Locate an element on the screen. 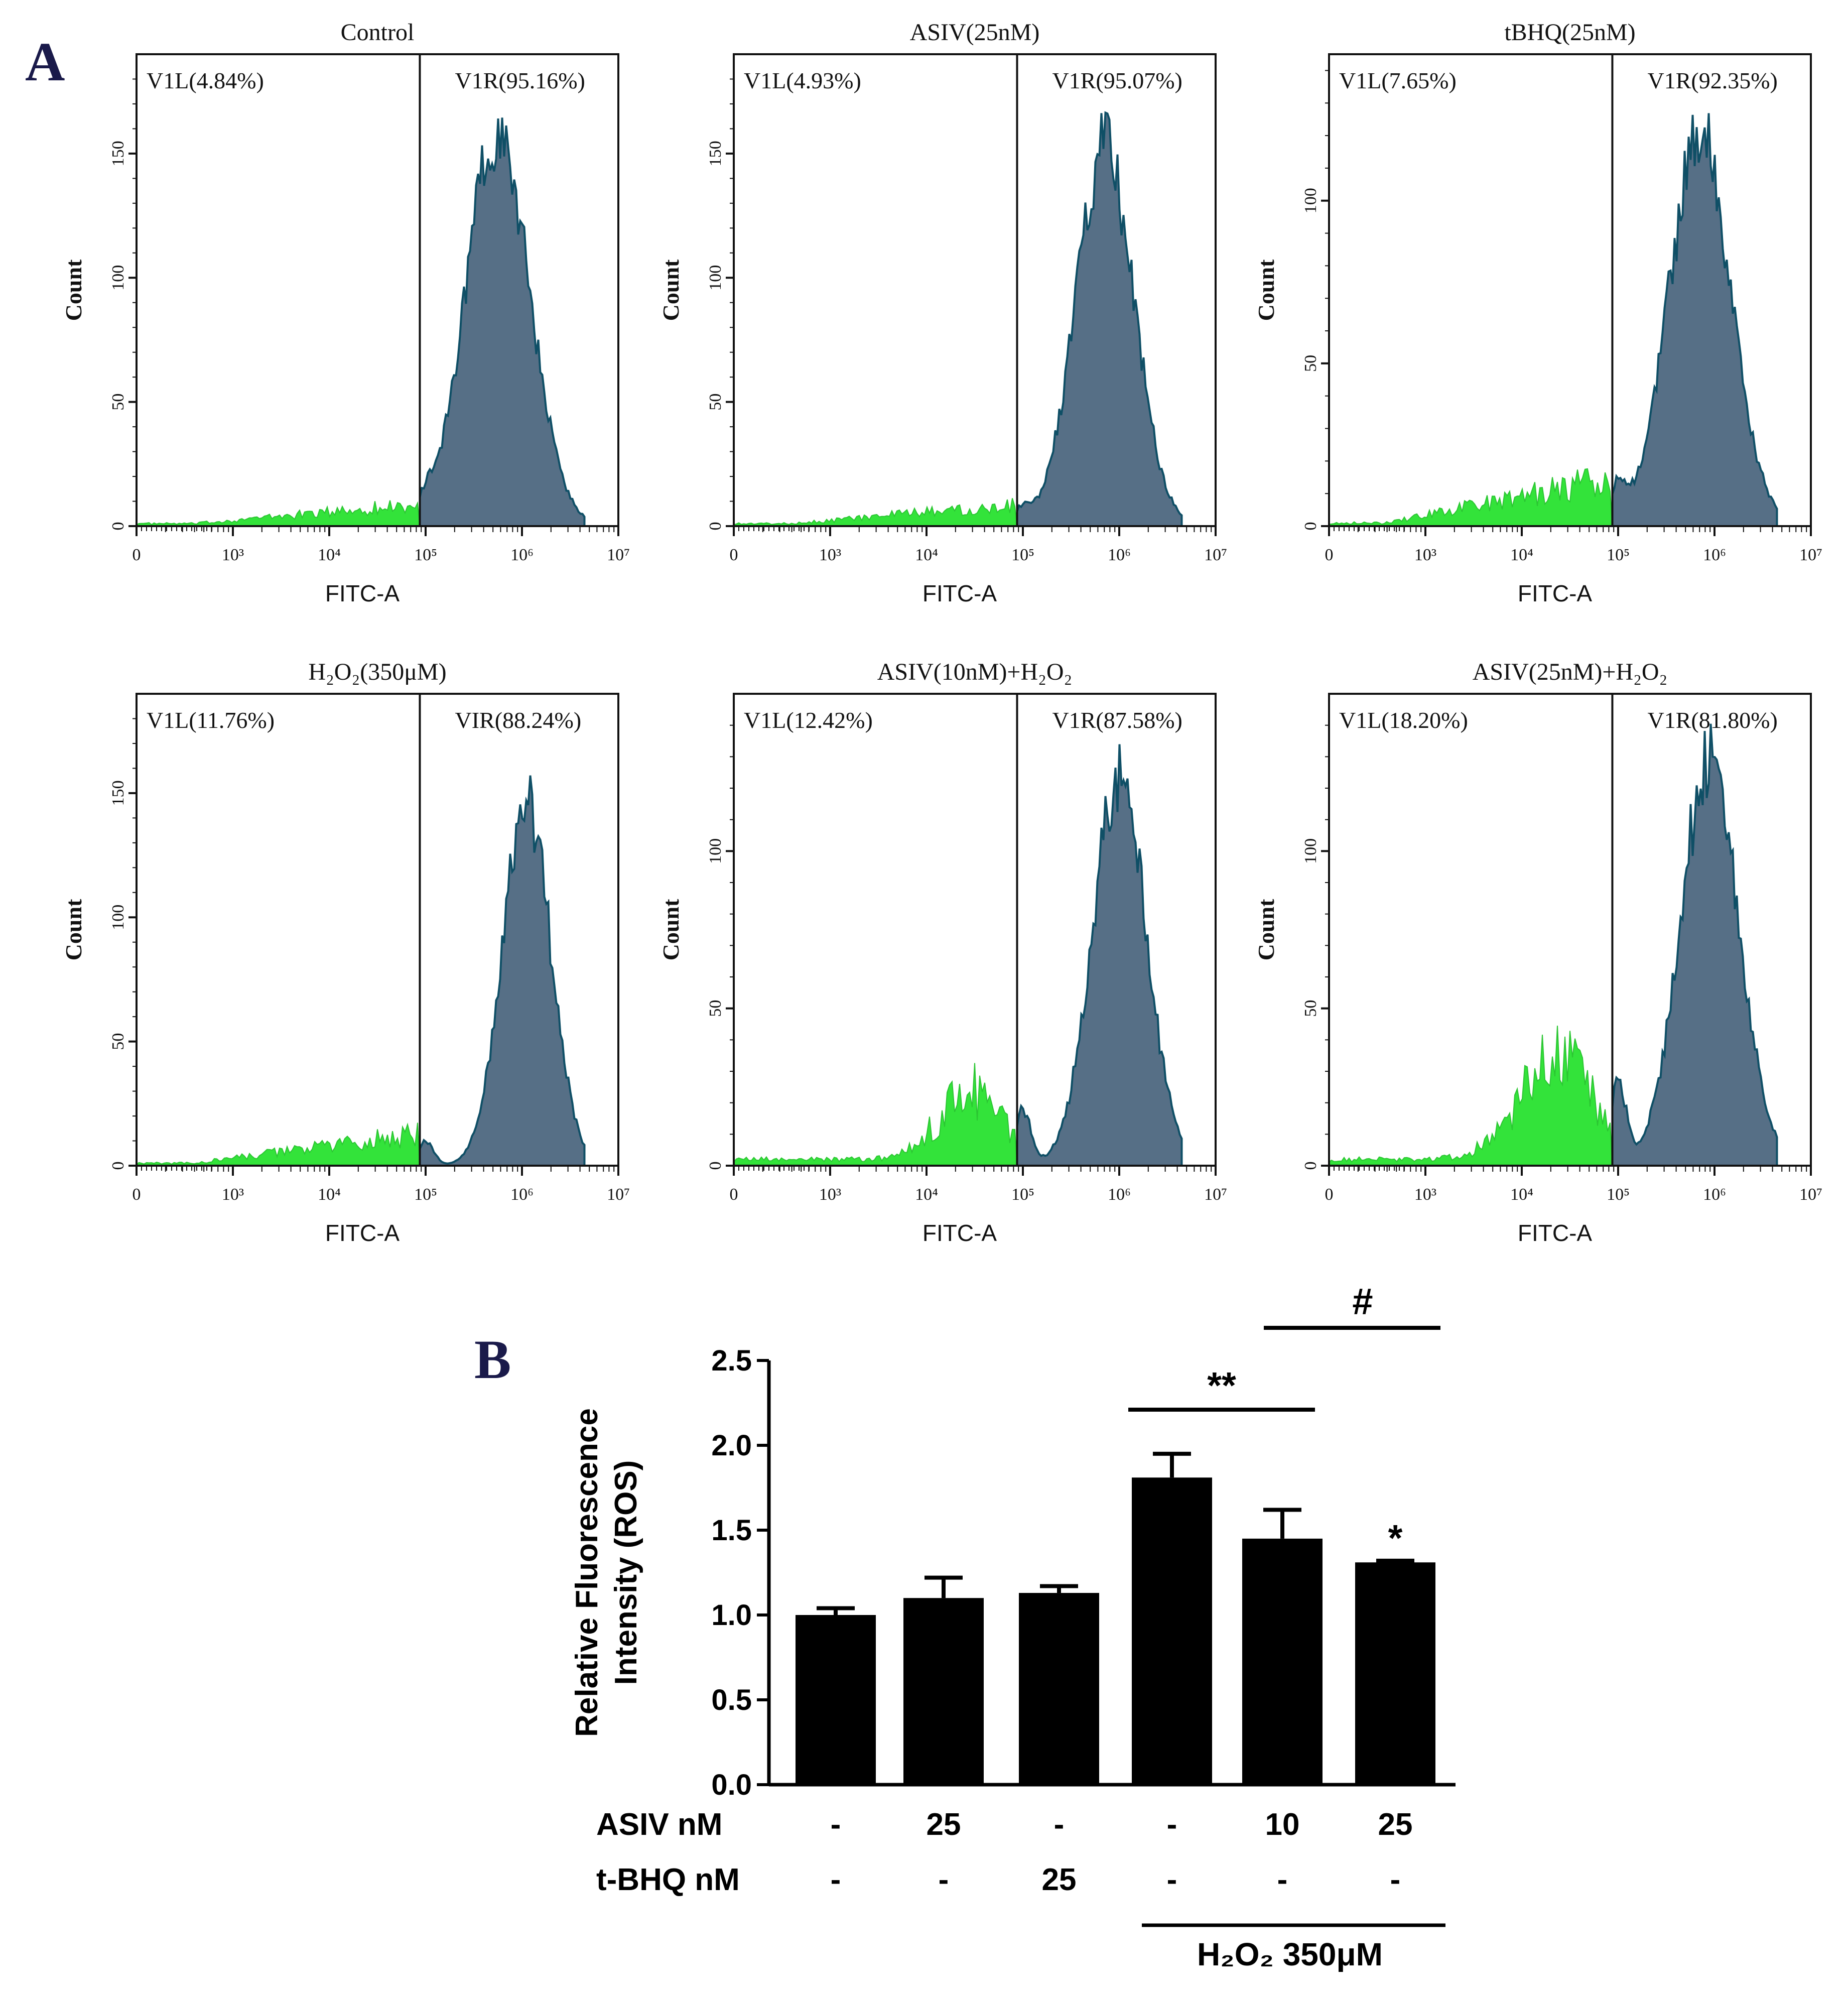  gate-right-label: VIR(88.24%) is located at coordinates (518, 720).